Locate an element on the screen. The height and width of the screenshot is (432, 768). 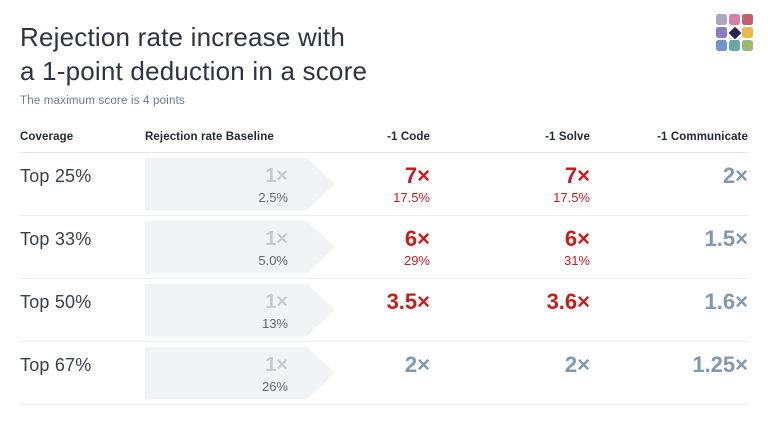
table-row: Top 33% 1× 5.0% 6× 29% 6× 31% 1.5× is located at coordinates (384, 247).